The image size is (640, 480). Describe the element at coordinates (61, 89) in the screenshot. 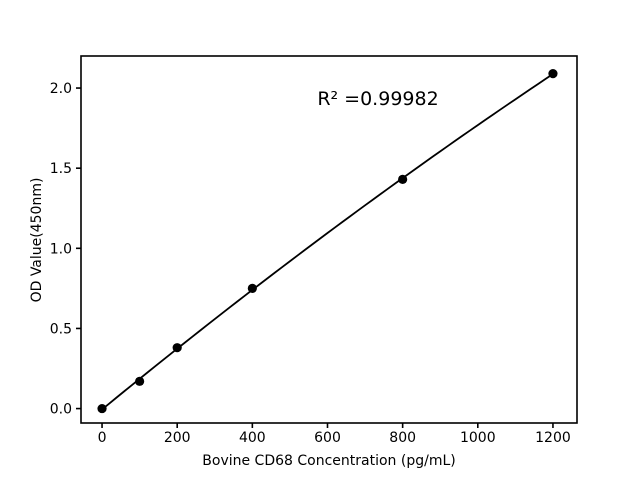

I see `y-tick-label: 2.0` at that location.